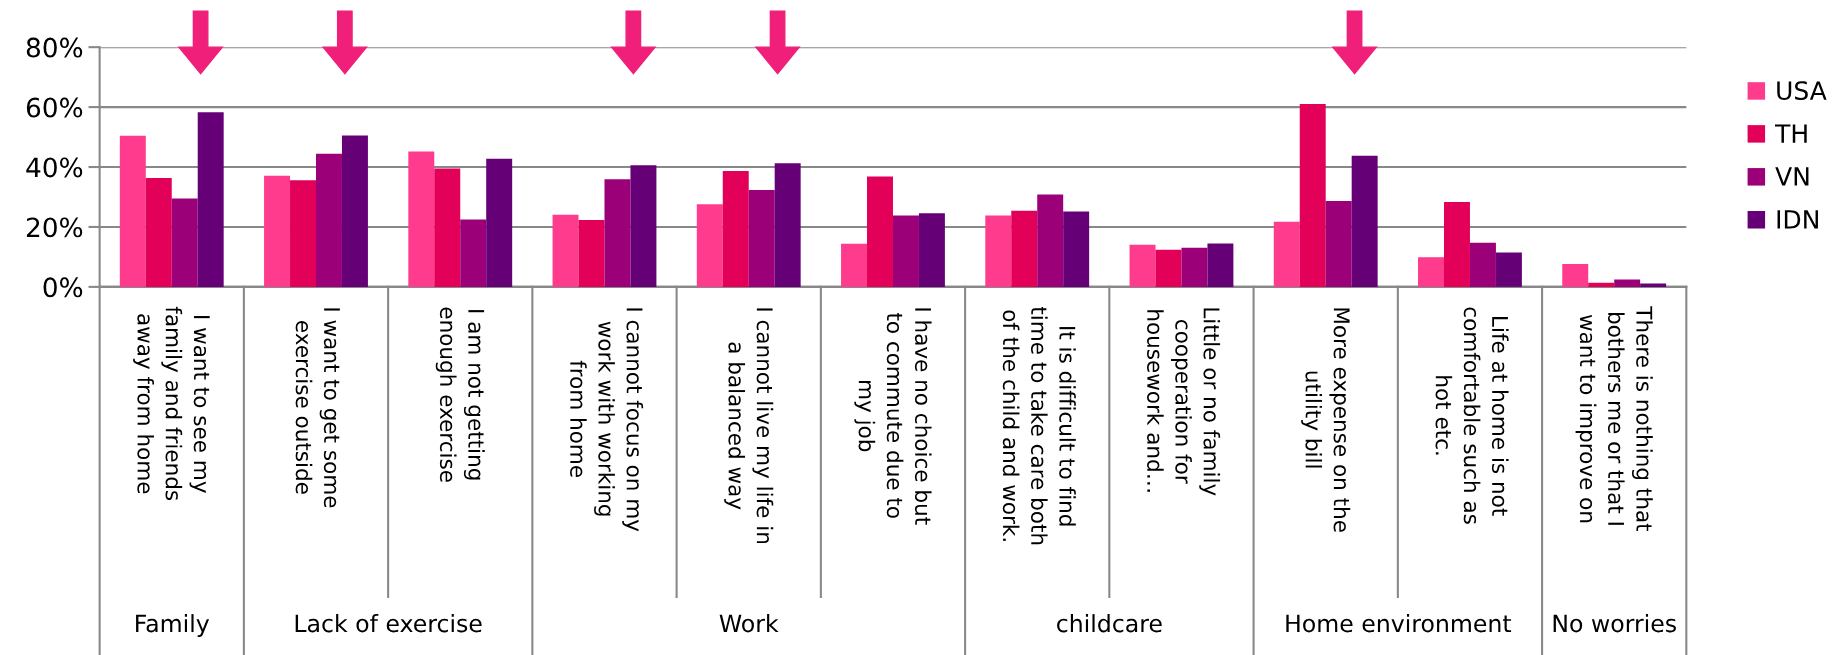 Image resolution: width=1845 pixels, height=655 pixels. What do you see at coordinates (54, 227) in the screenshot?
I see `y-tick-label: 20%` at bounding box center [54, 227].